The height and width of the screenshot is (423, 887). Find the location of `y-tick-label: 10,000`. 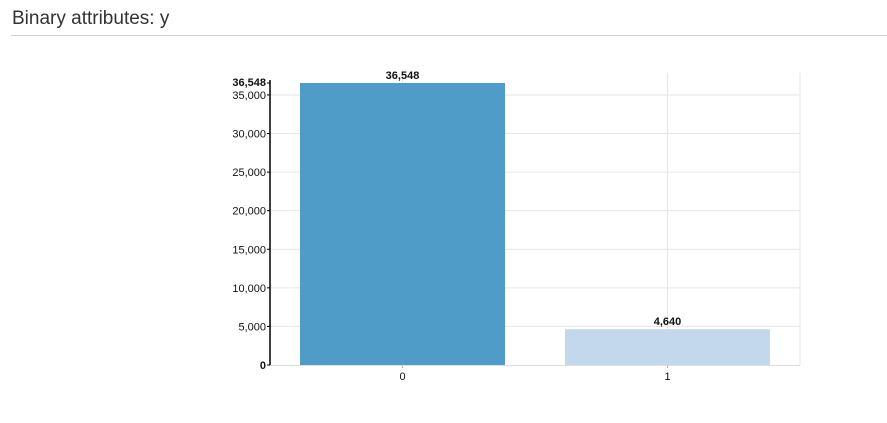

y-tick-label: 10,000 is located at coordinates (249, 289).